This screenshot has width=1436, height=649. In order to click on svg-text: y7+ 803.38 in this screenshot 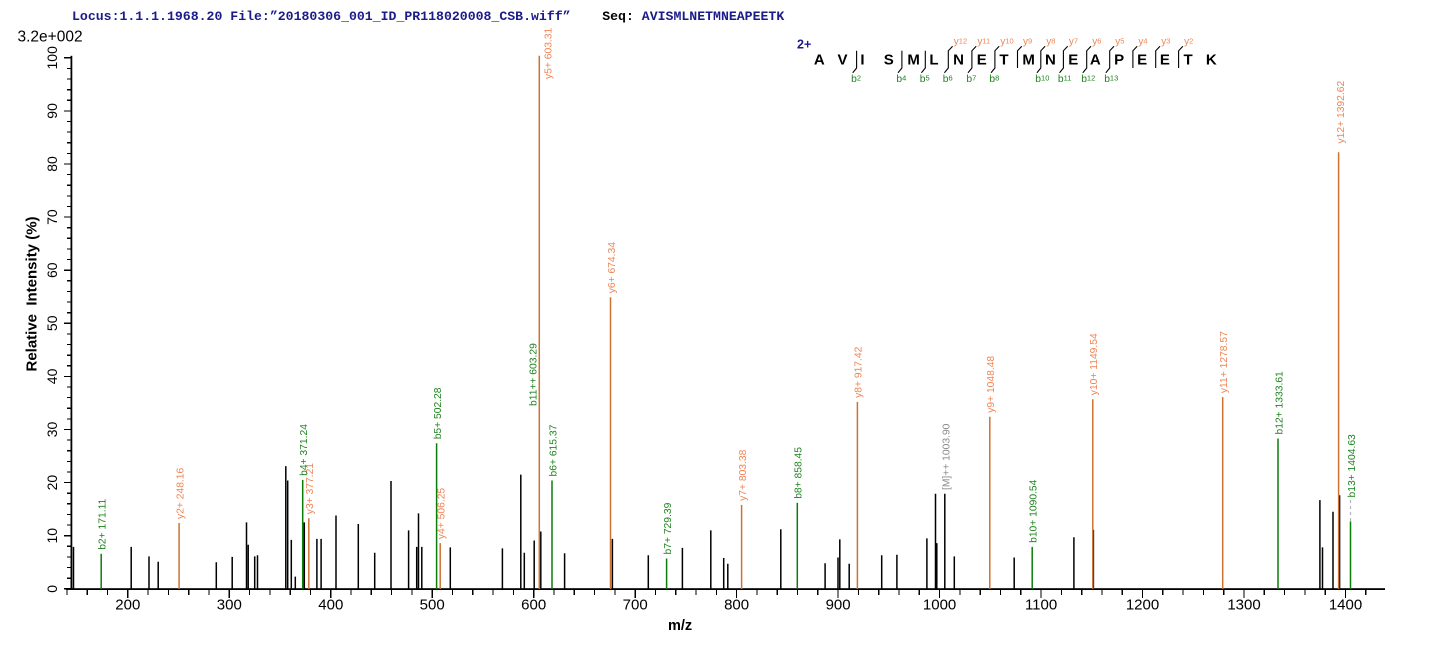, I will do `click(743, 475)`.